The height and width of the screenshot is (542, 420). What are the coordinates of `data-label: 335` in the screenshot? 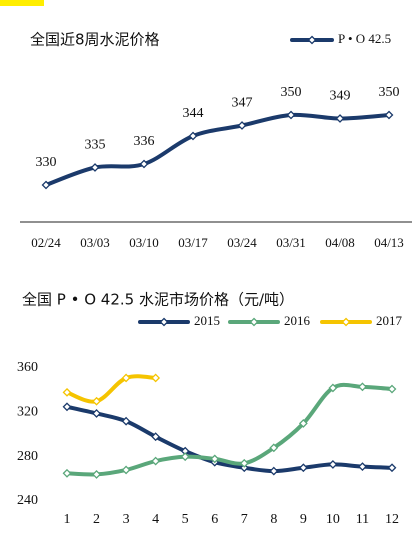 It's located at (95, 145).